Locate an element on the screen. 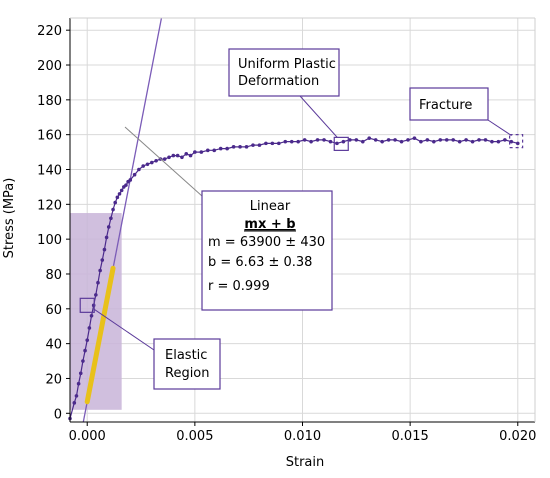 This screenshot has height=478, width=550. y-tick-label: 0 is located at coordinates (58, 414).